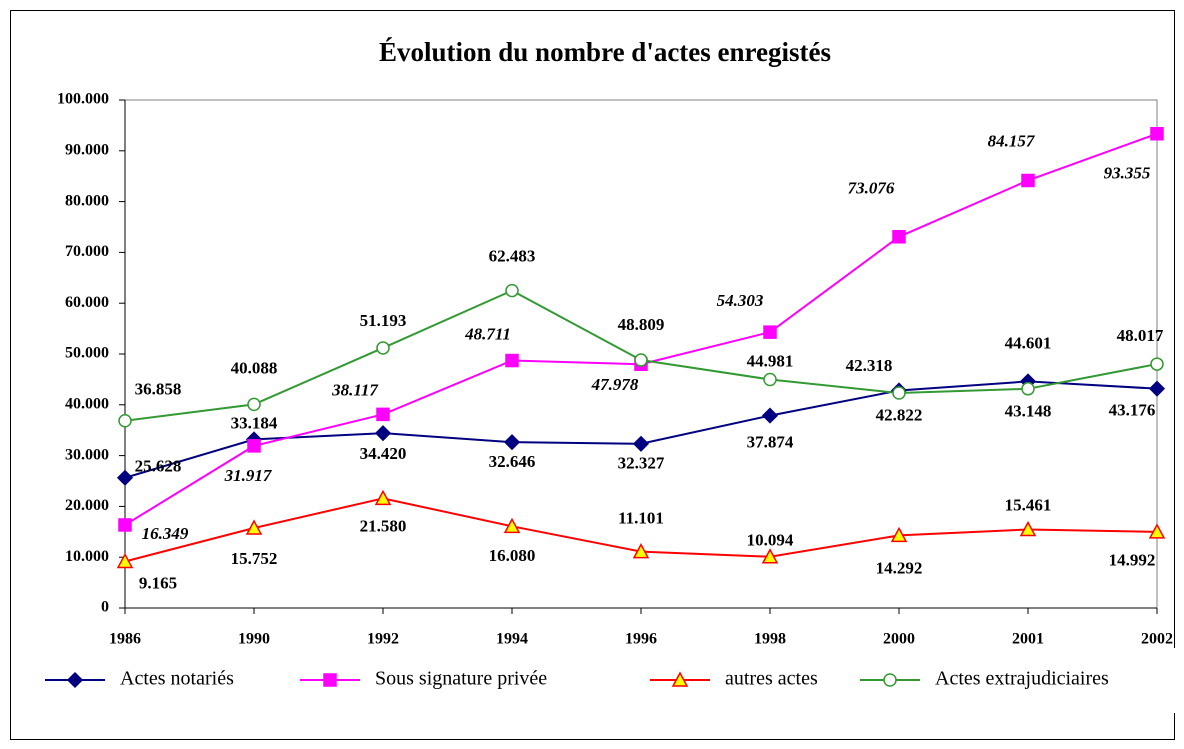  What do you see at coordinates (512, 555) in the screenshot?
I see `data-label: 16.080` at bounding box center [512, 555].